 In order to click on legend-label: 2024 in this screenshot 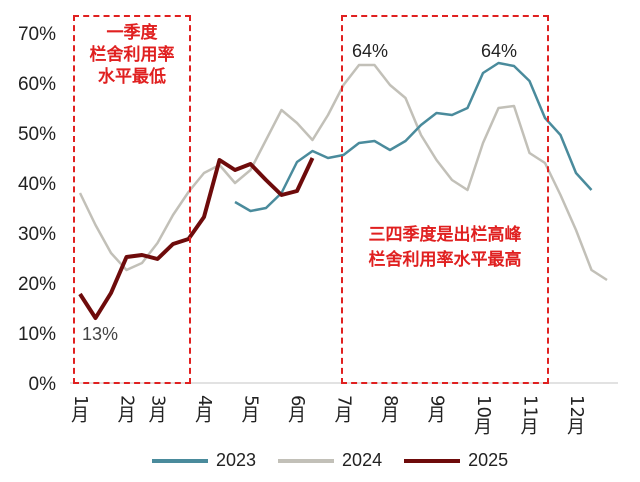, I will do `click(362, 460)`.